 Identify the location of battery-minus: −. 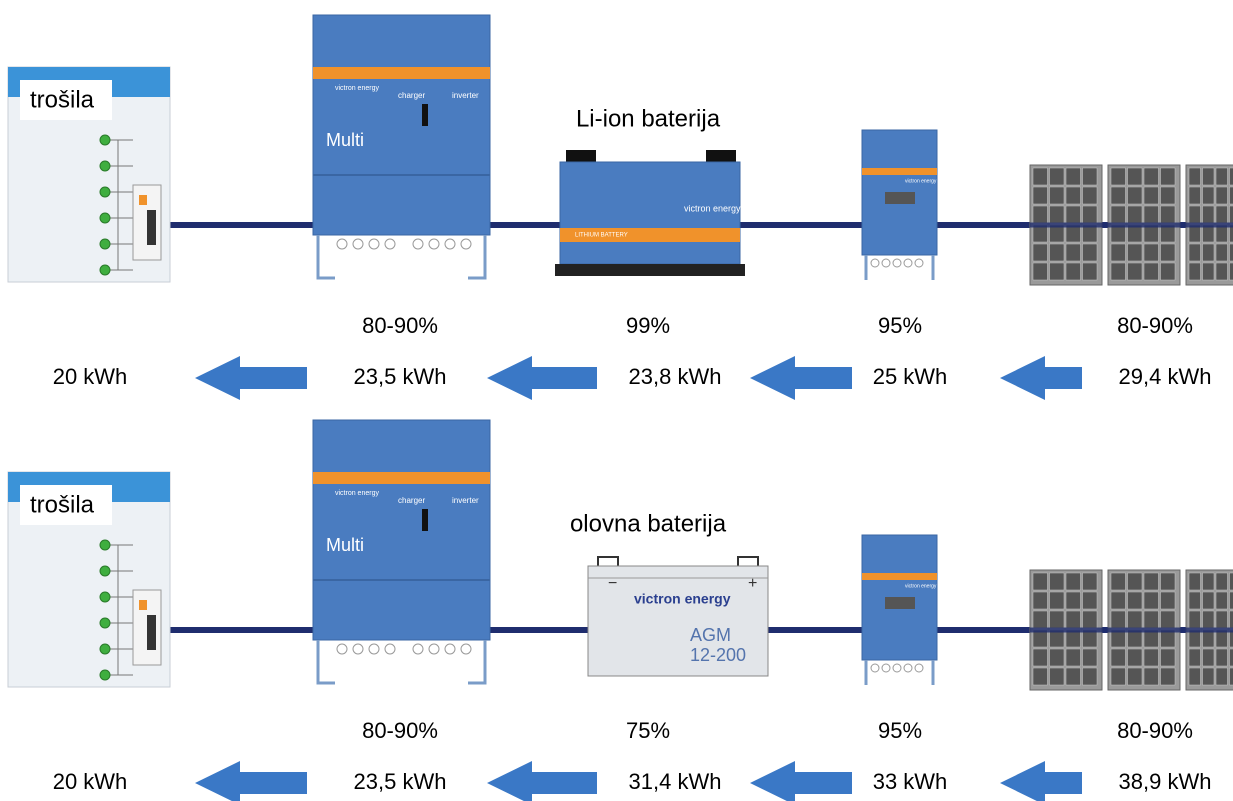
(612, 583).